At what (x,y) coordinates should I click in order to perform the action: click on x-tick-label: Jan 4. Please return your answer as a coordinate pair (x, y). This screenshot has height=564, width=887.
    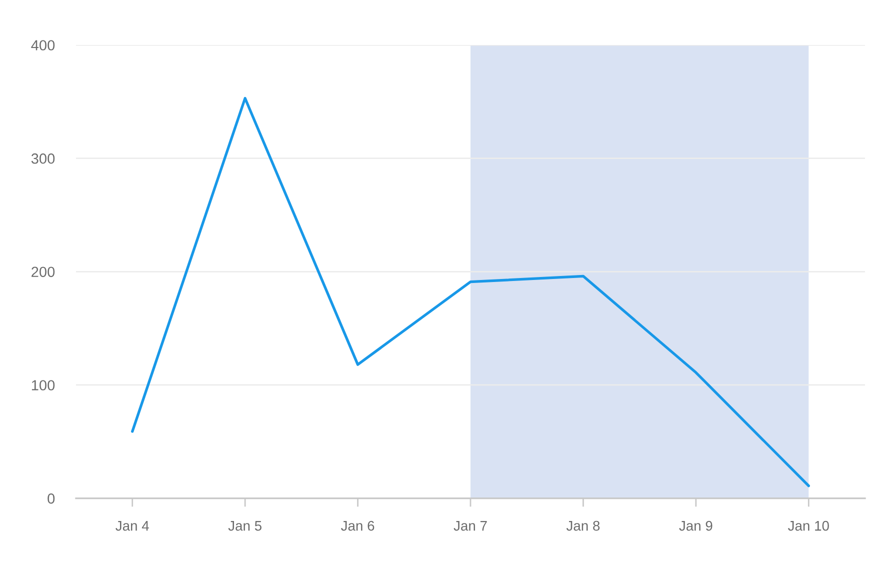
    Looking at the image, I should click on (132, 526).